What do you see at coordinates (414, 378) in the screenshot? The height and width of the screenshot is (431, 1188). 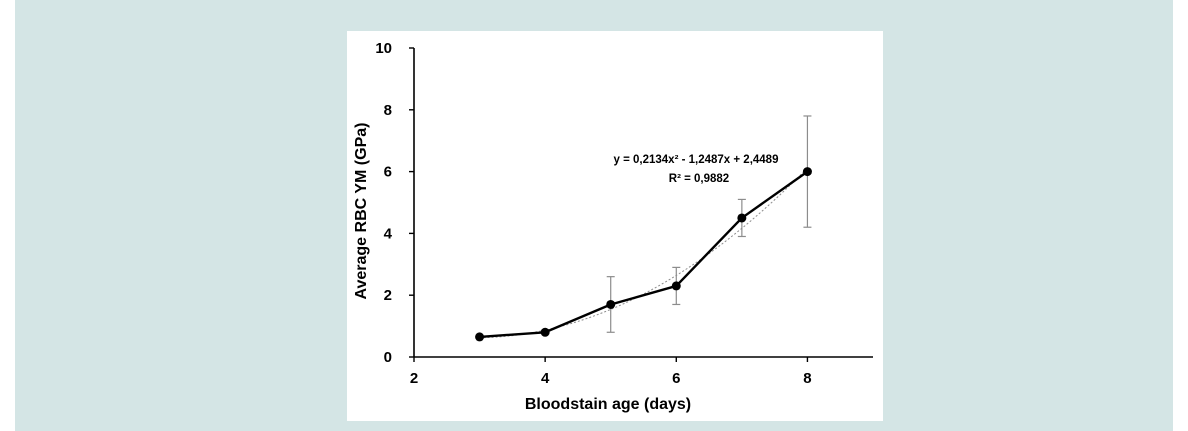 I see `x-tick-label: 2` at bounding box center [414, 378].